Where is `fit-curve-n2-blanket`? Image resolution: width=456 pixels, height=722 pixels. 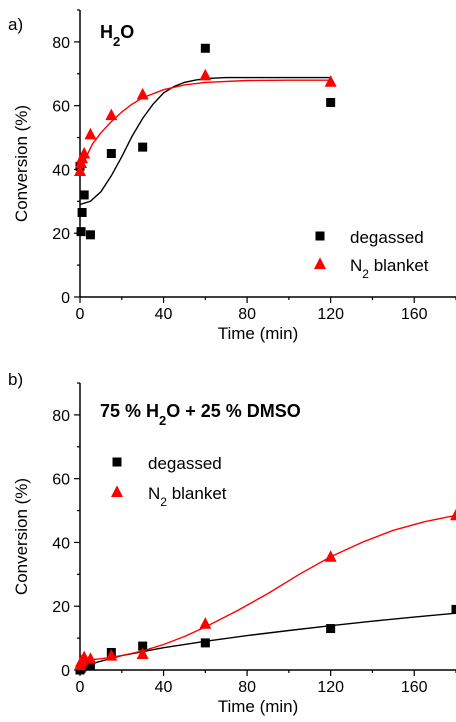 fit-curve-n2-blanket is located at coordinates (205, 124).